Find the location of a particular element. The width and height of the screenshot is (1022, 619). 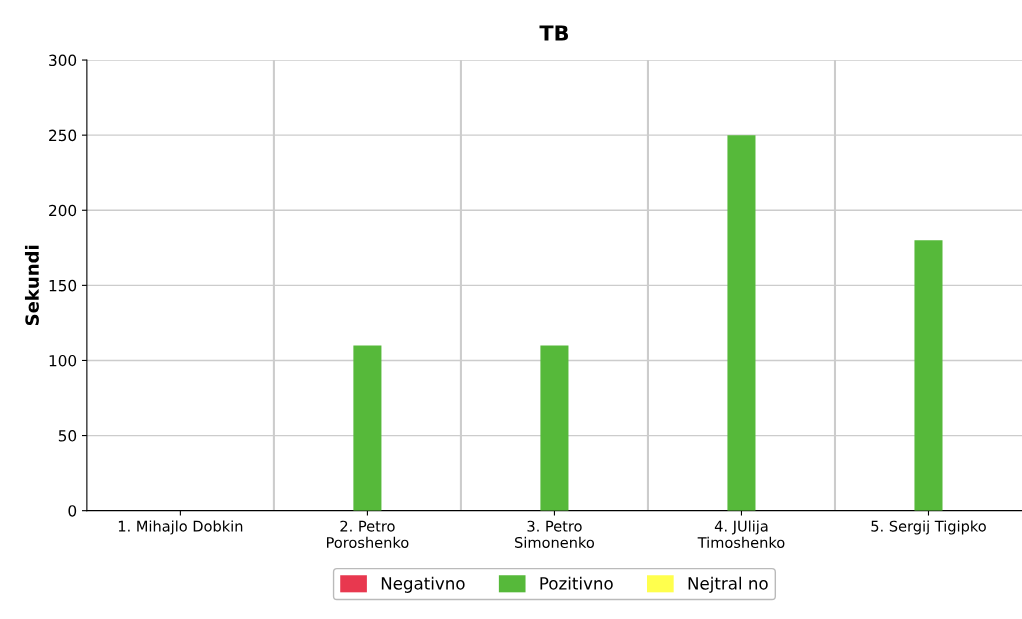

legend-label: Pozitivno is located at coordinates (576, 583).